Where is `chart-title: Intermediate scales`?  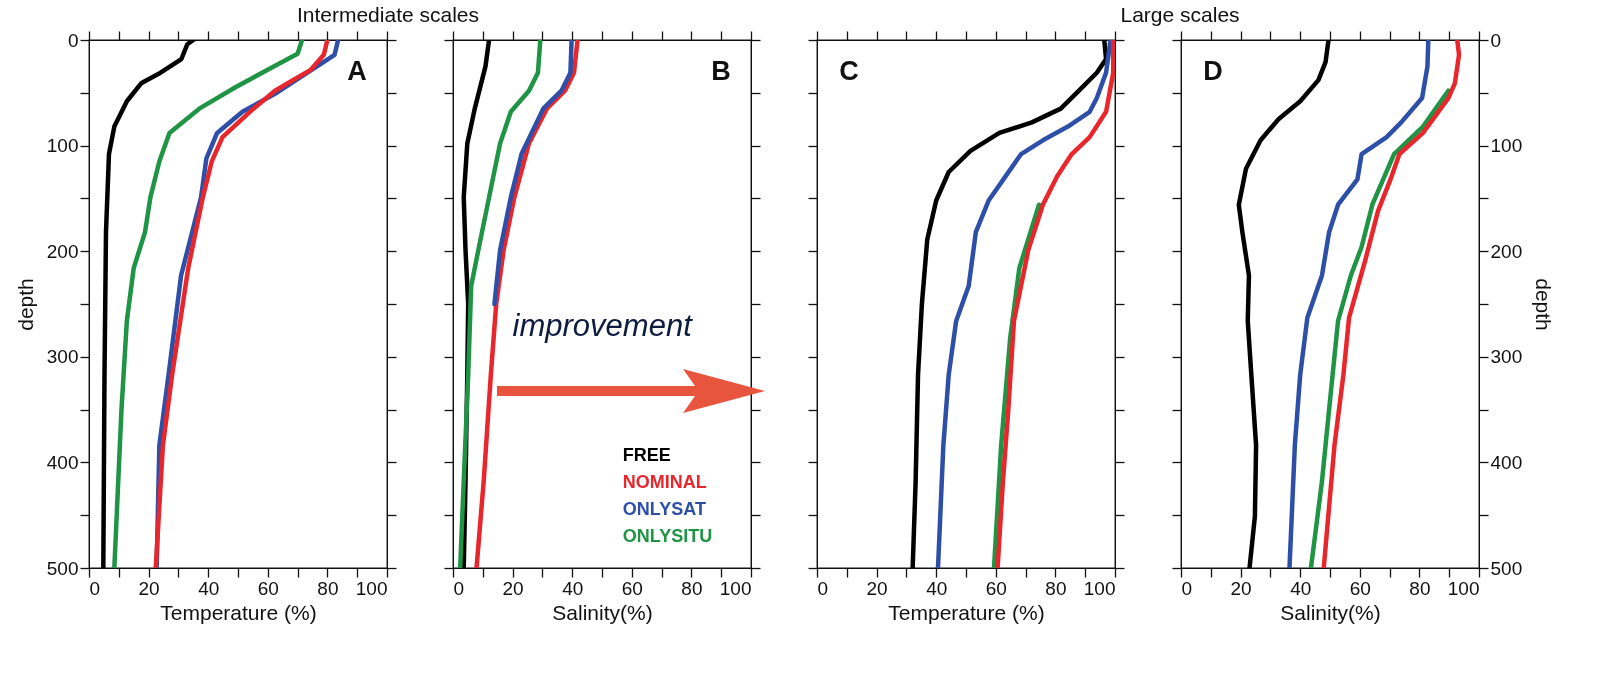
chart-title: Intermediate scales is located at coordinates (388, 14).